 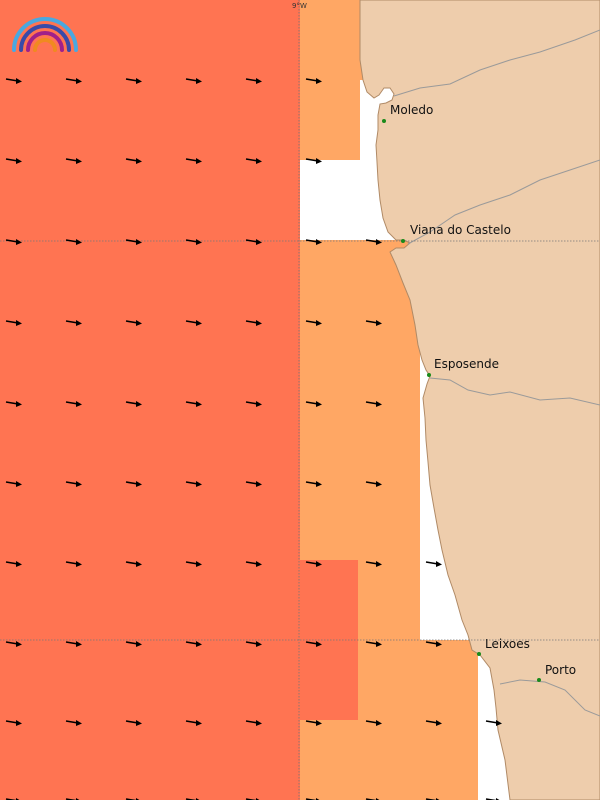 I want to click on city-label-leixoes: Leixoes, so click(x=507, y=644).